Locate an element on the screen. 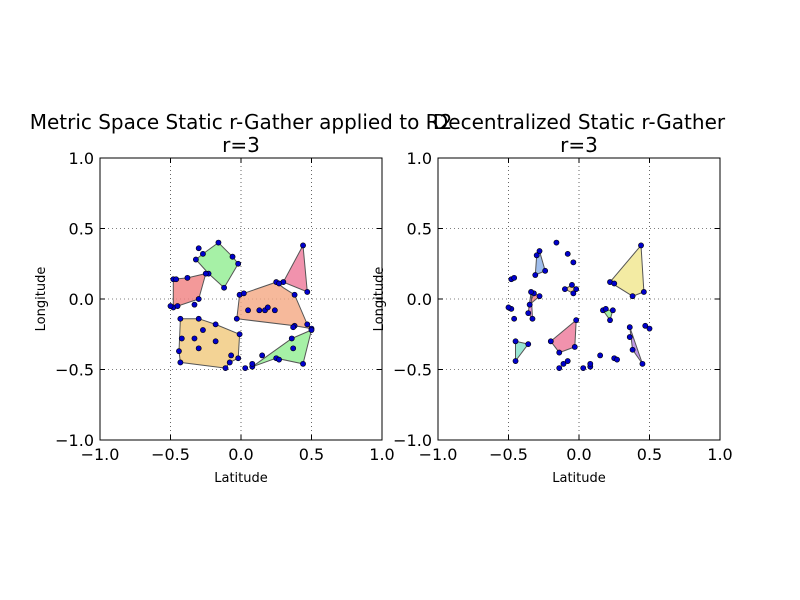 This screenshot has height=600, width=800. x-tick-label: 1.0 is located at coordinates (719, 454).